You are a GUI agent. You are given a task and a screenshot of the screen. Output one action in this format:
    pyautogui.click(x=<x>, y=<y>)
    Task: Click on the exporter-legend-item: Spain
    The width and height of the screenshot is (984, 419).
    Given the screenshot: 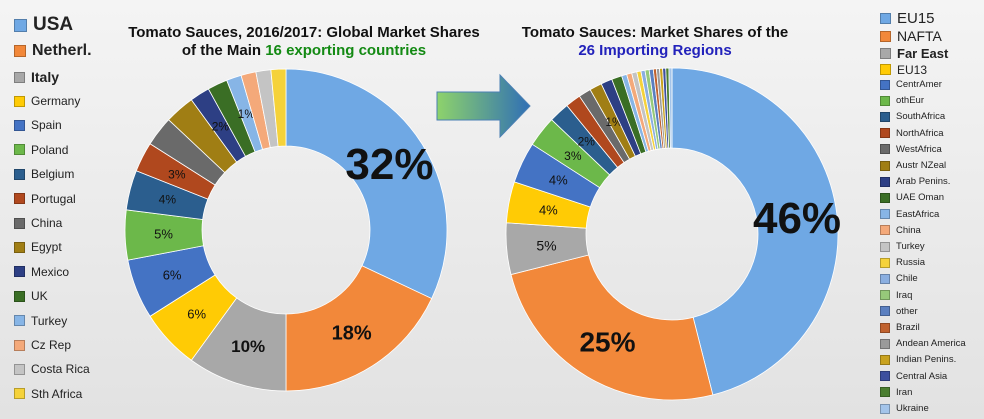 What is the action you would take?
    pyautogui.click(x=38, y=125)
    